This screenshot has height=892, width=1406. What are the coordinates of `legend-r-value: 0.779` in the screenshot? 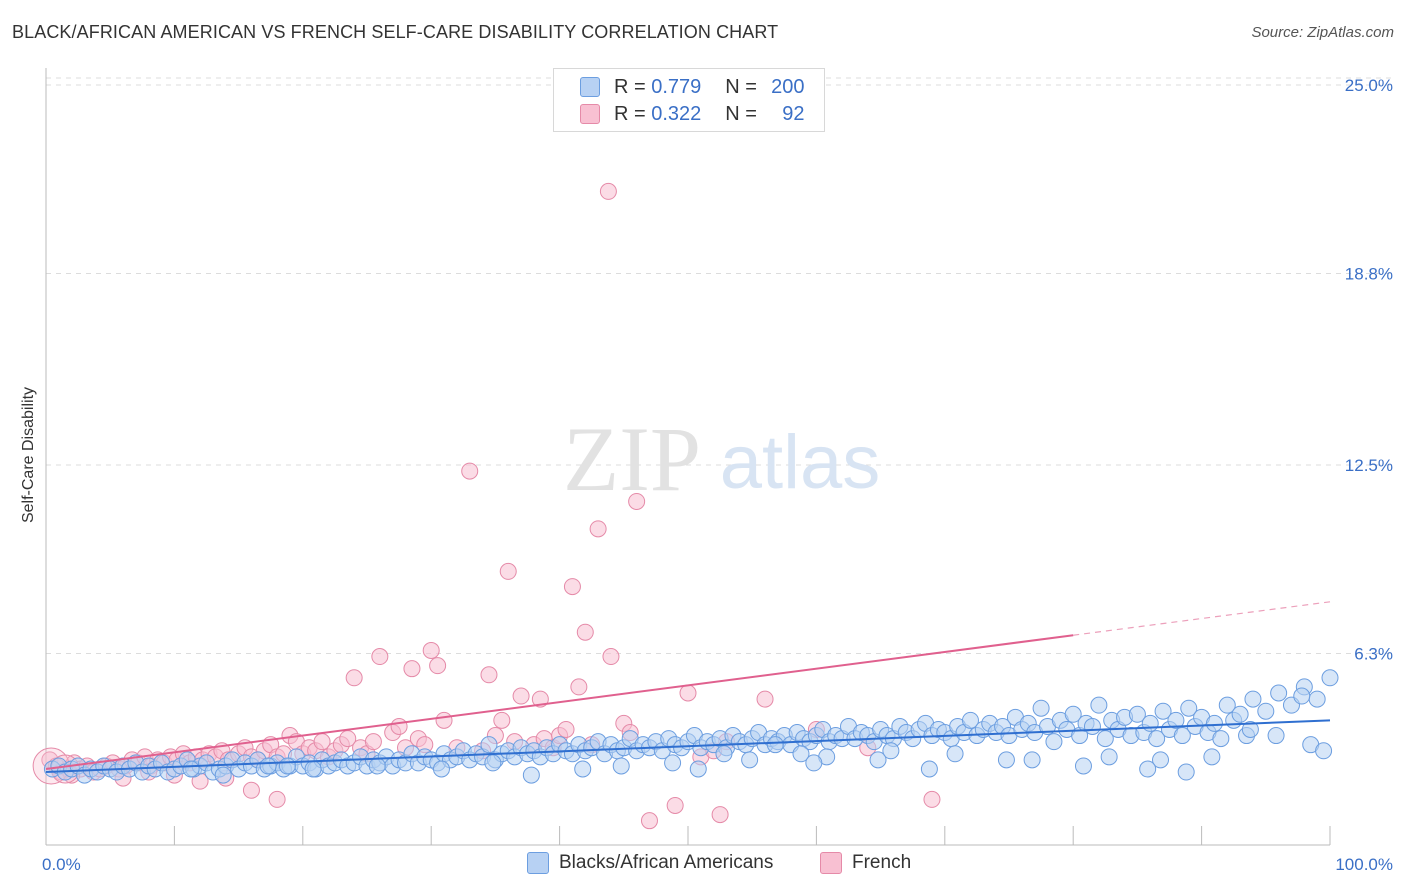 It's located at (676, 86).